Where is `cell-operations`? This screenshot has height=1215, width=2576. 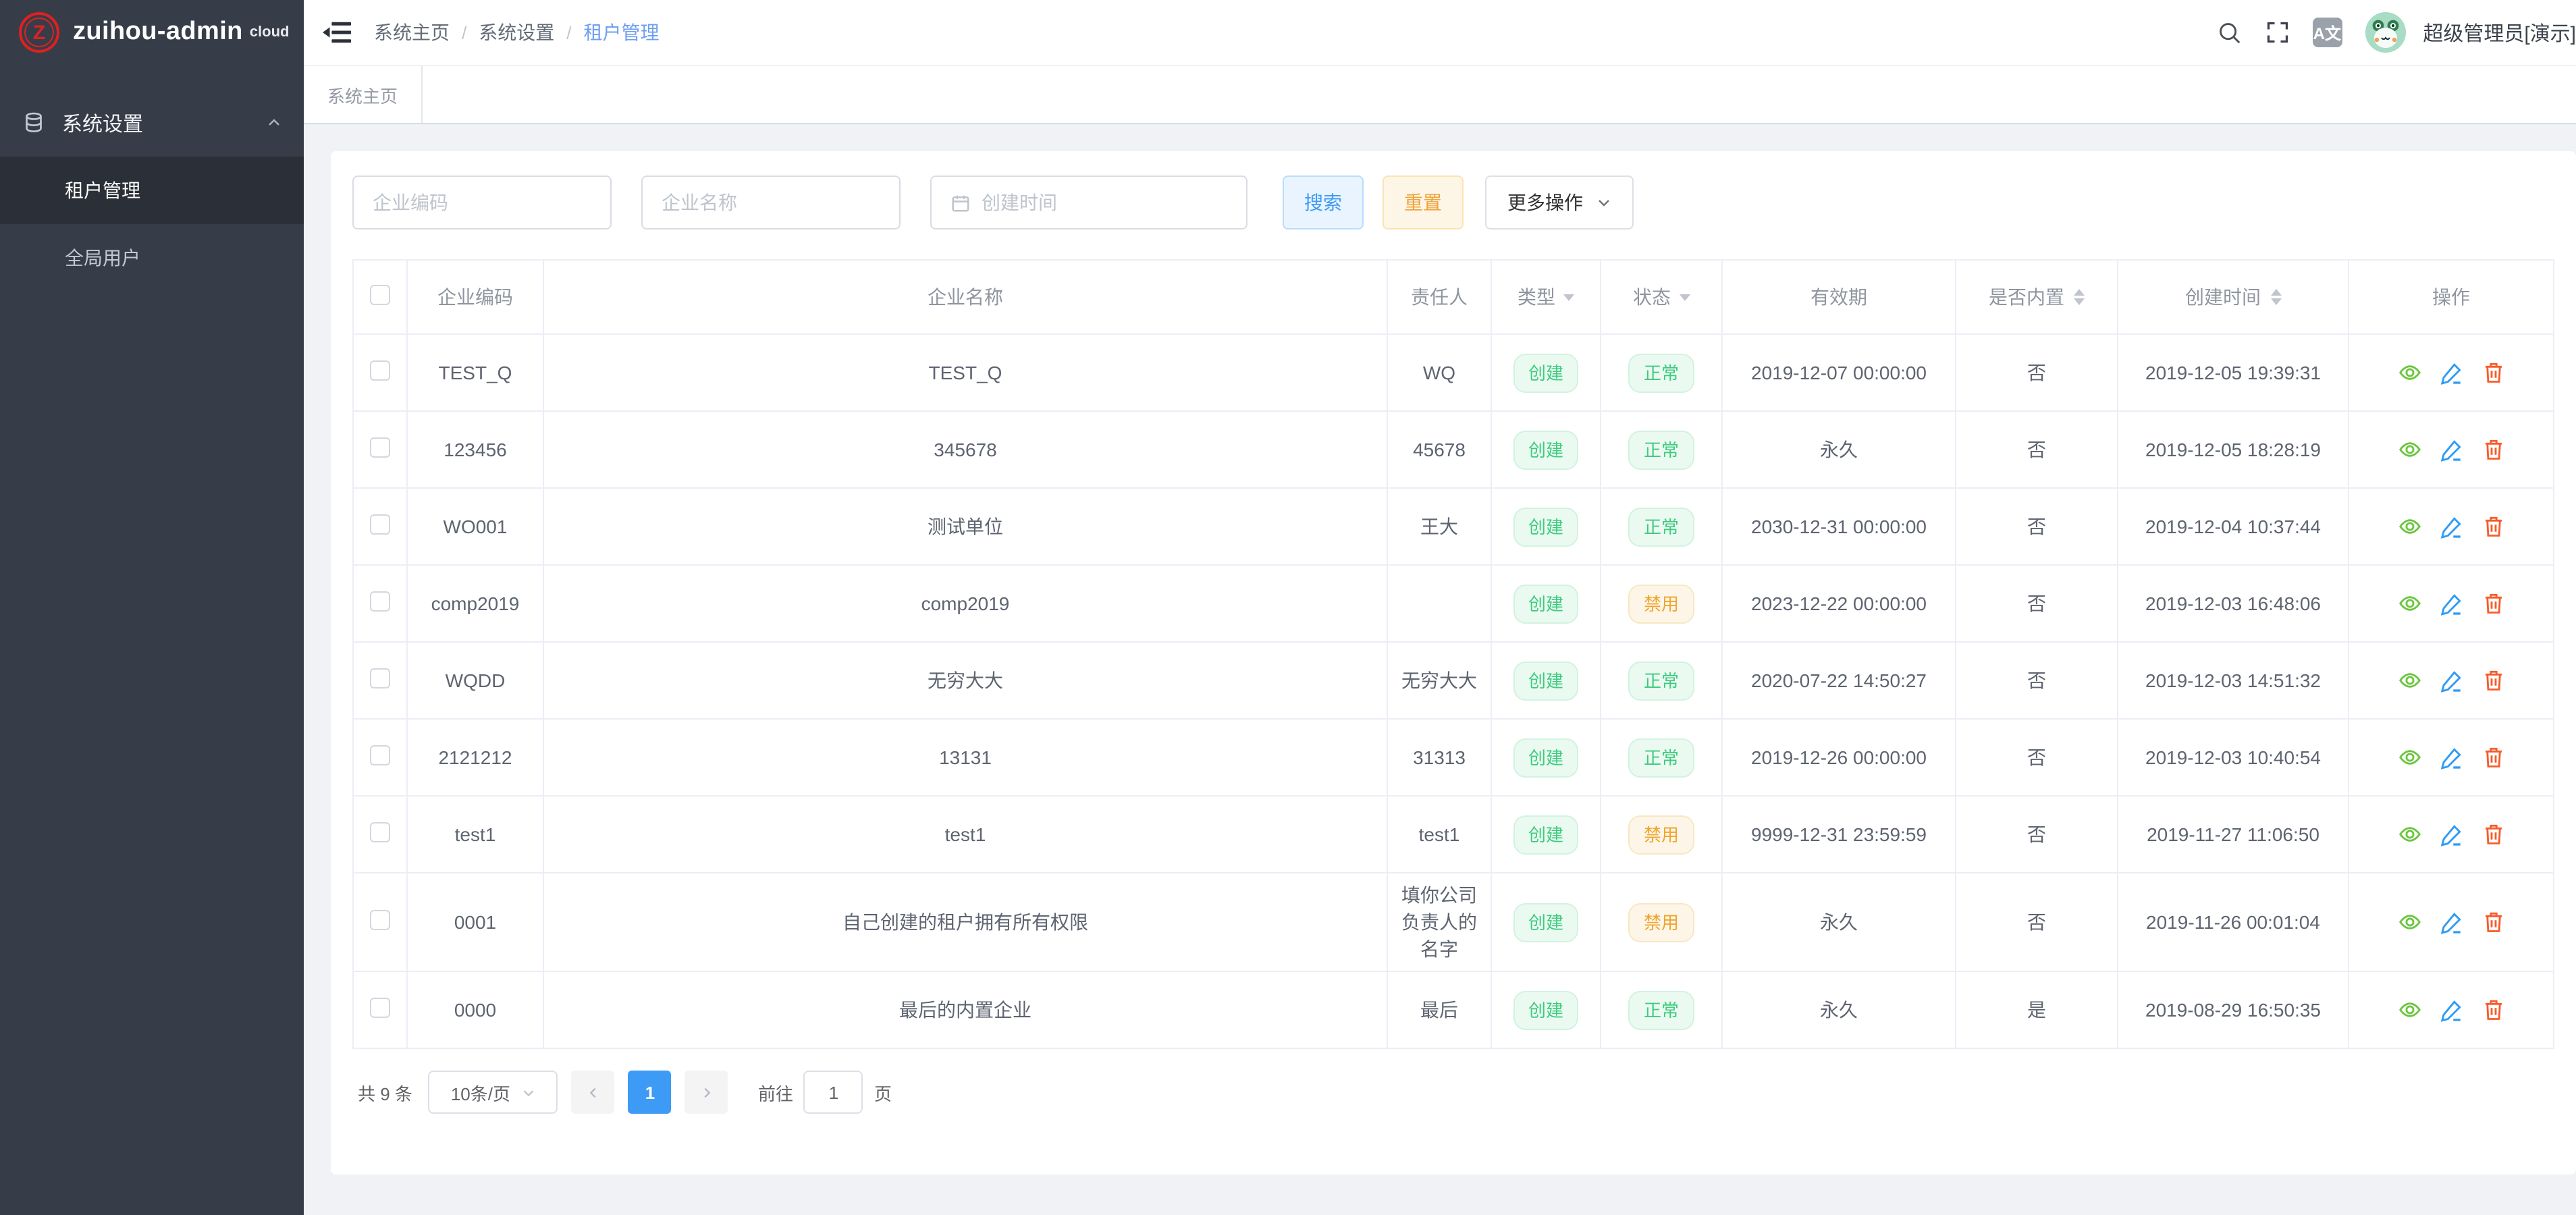
cell-operations is located at coordinates (2451, 372).